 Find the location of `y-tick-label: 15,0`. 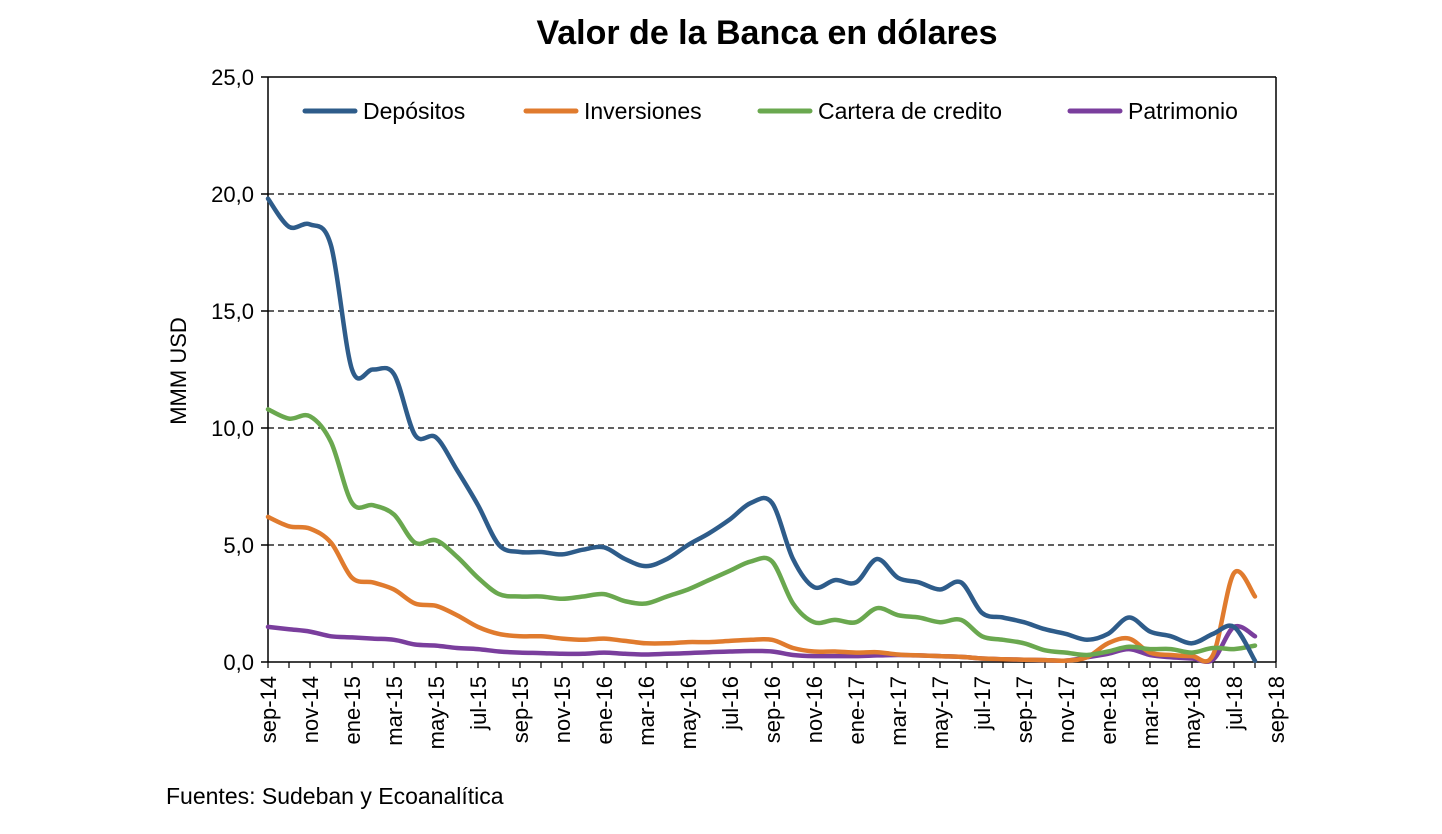

y-tick-label: 15,0 is located at coordinates (232, 311).